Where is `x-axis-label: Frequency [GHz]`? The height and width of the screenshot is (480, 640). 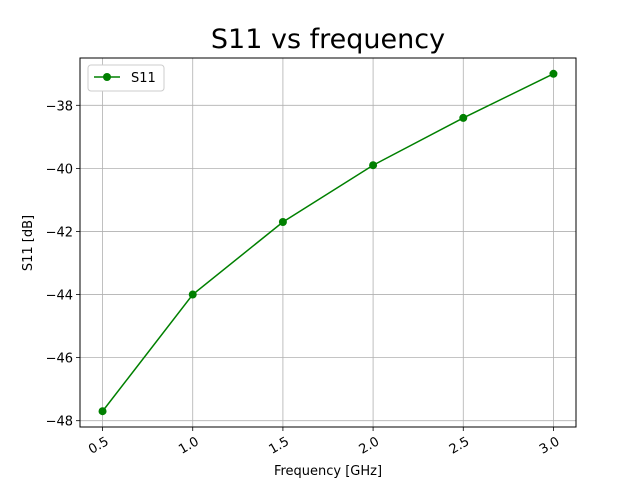 x-axis-label: Frequency [GHz] is located at coordinates (328, 471).